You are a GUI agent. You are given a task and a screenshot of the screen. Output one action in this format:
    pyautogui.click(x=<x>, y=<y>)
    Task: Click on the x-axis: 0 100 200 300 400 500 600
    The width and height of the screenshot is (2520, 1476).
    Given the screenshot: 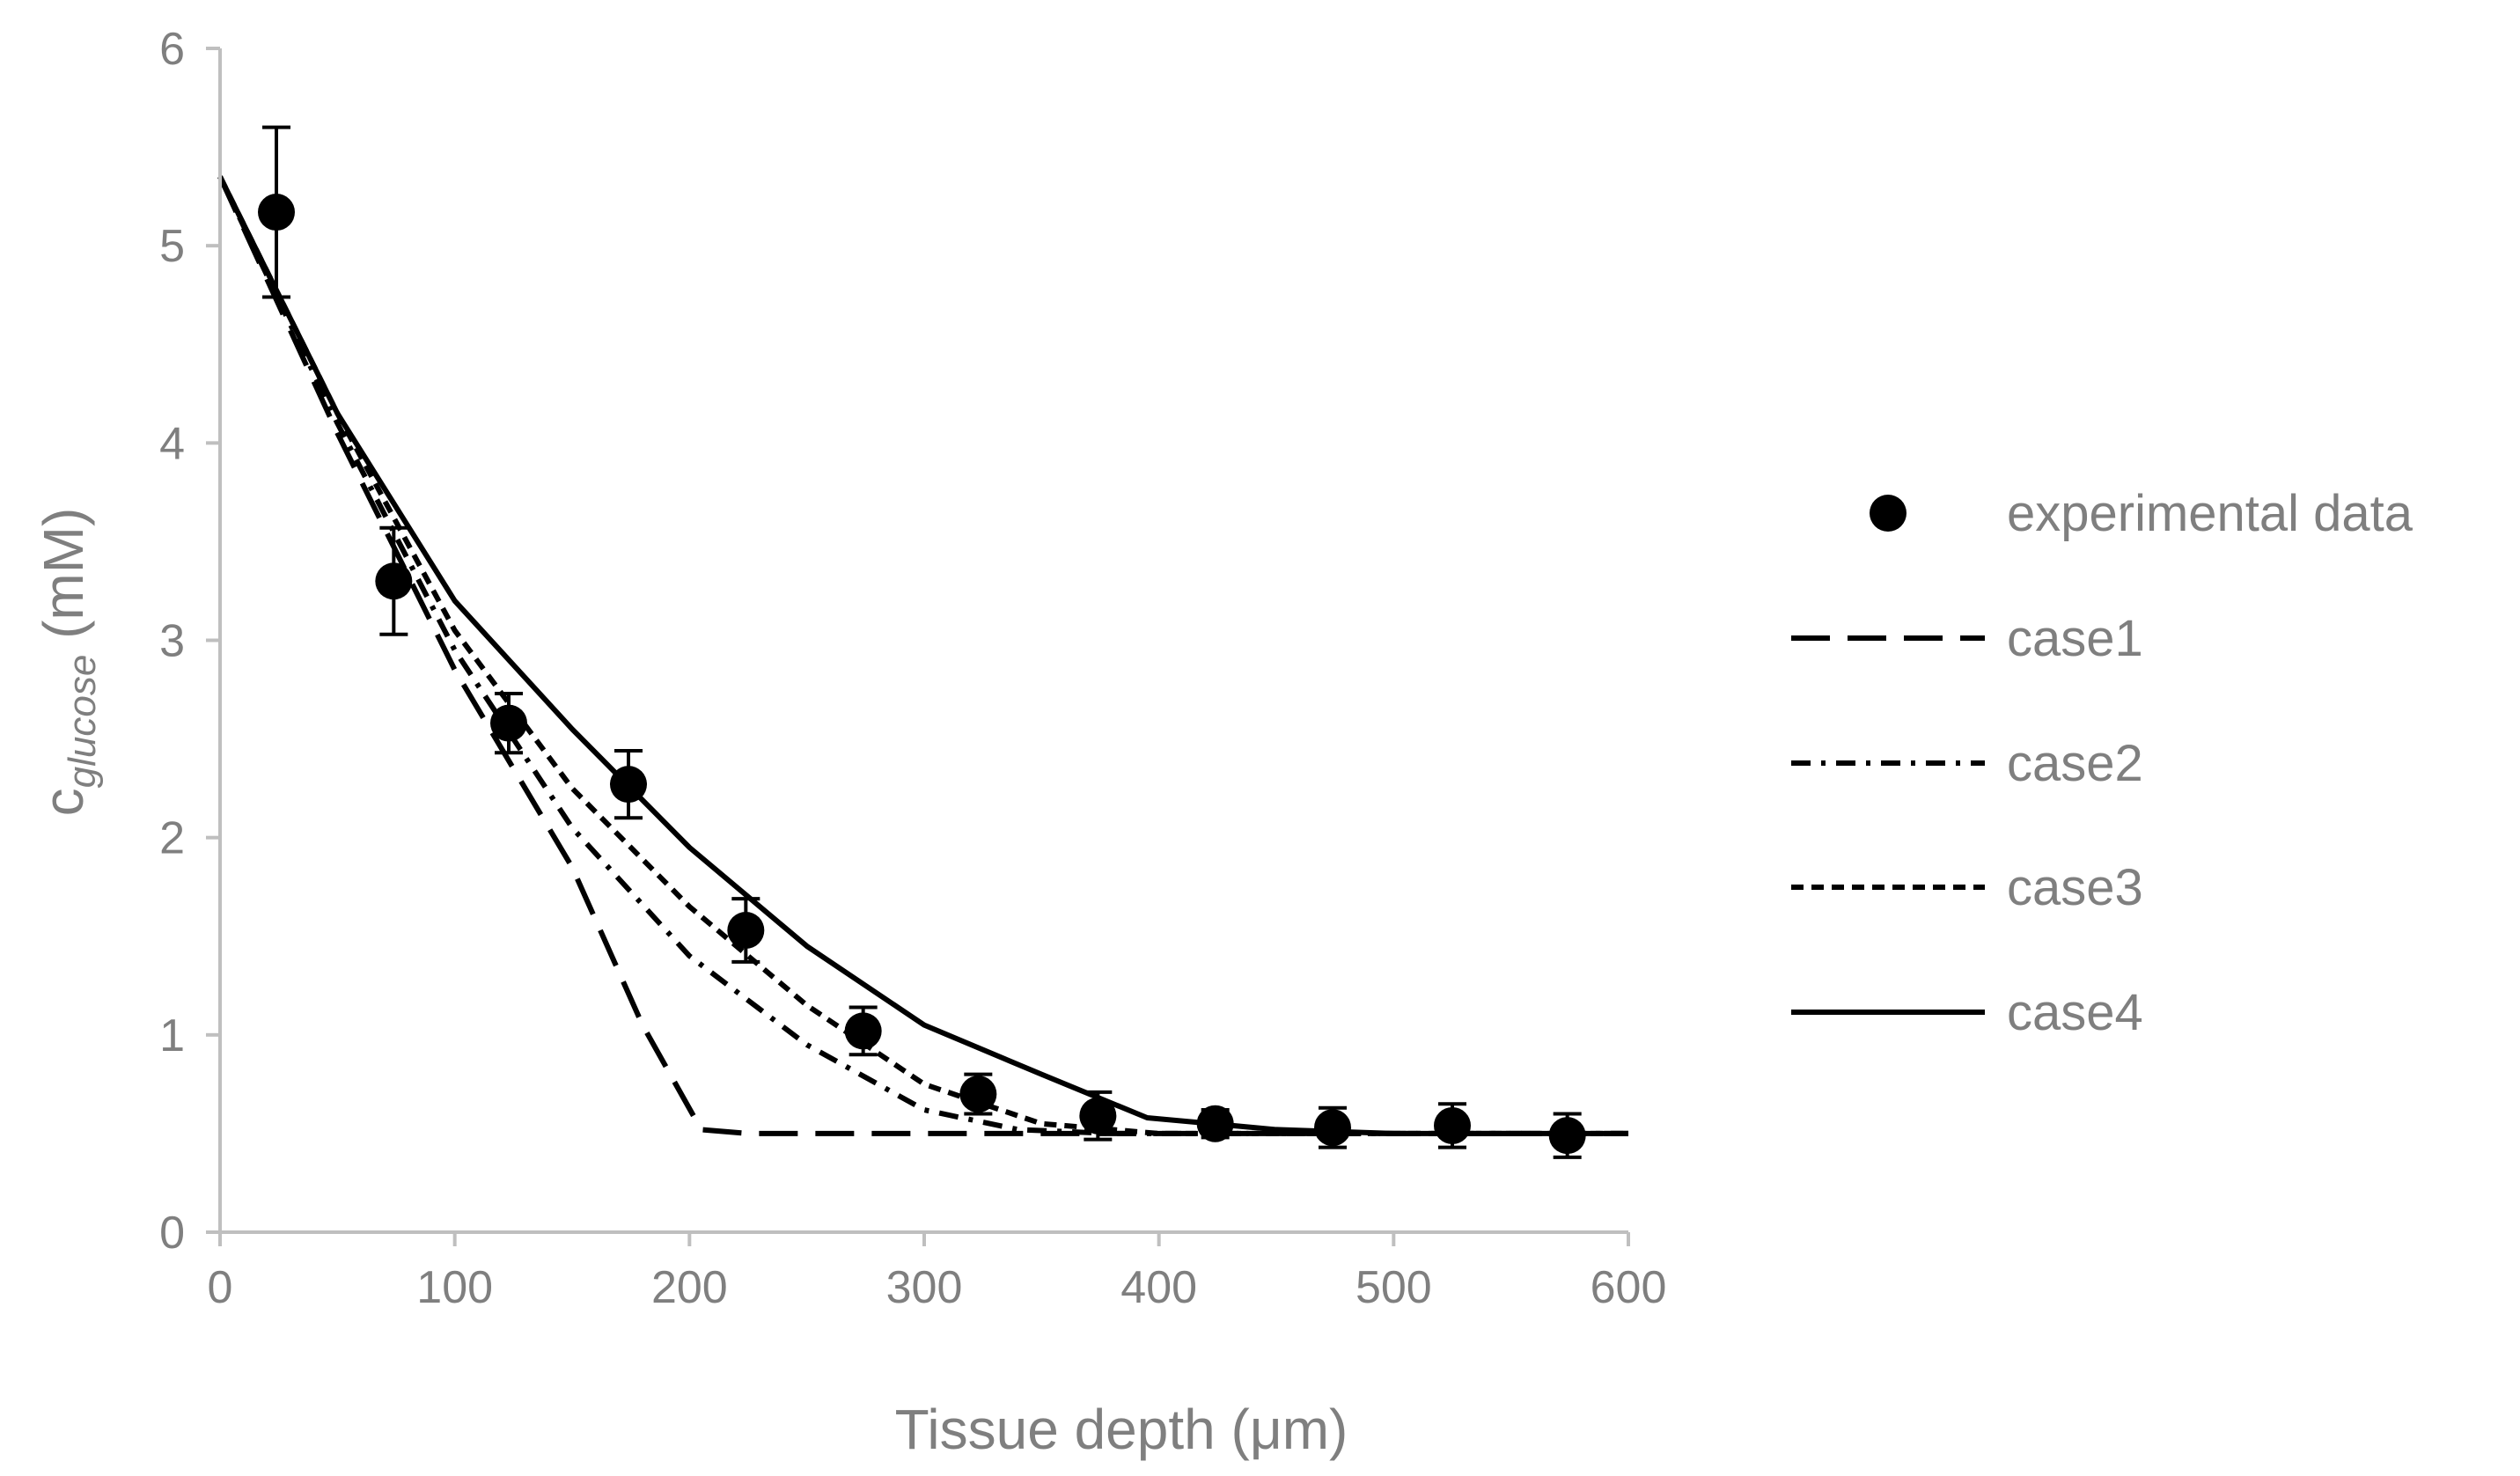 What is the action you would take?
    pyautogui.click(x=937, y=1271)
    